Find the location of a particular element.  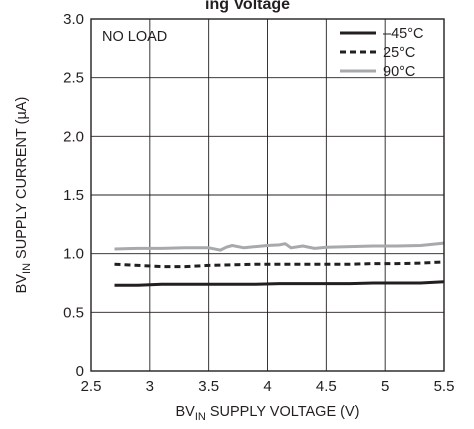

y-tick-label: 2.0 is located at coordinates (73, 136).